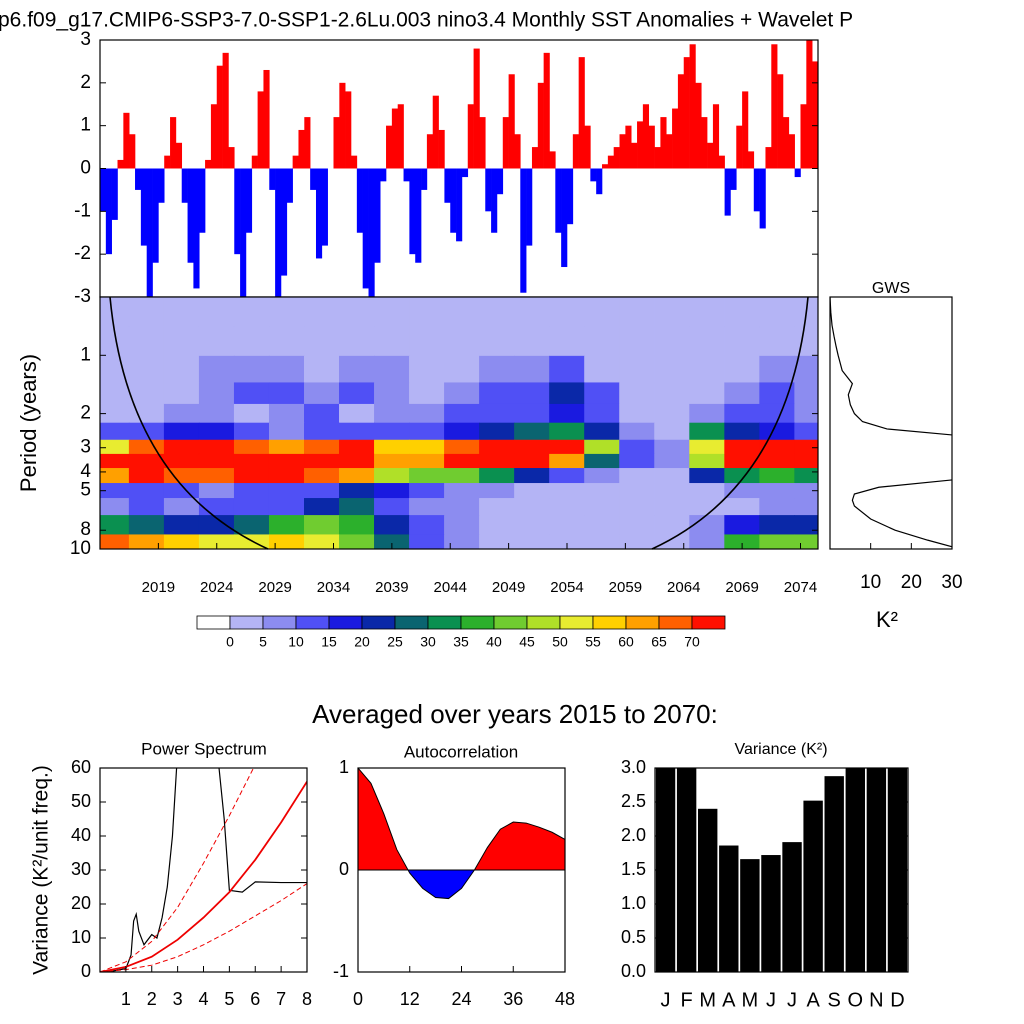 The image size is (1024, 1024). Describe the element at coordinates (203, 870) in the screenshot. I see `plot-area` at that location.